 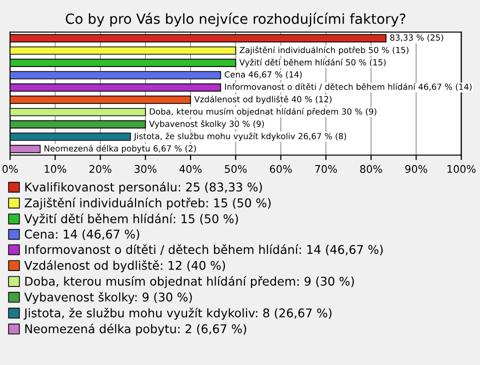 What do you see at coordinates (190, 169) in the screenshot?
I see `x-tick-label: 40%` at bounding box center [190, 169].